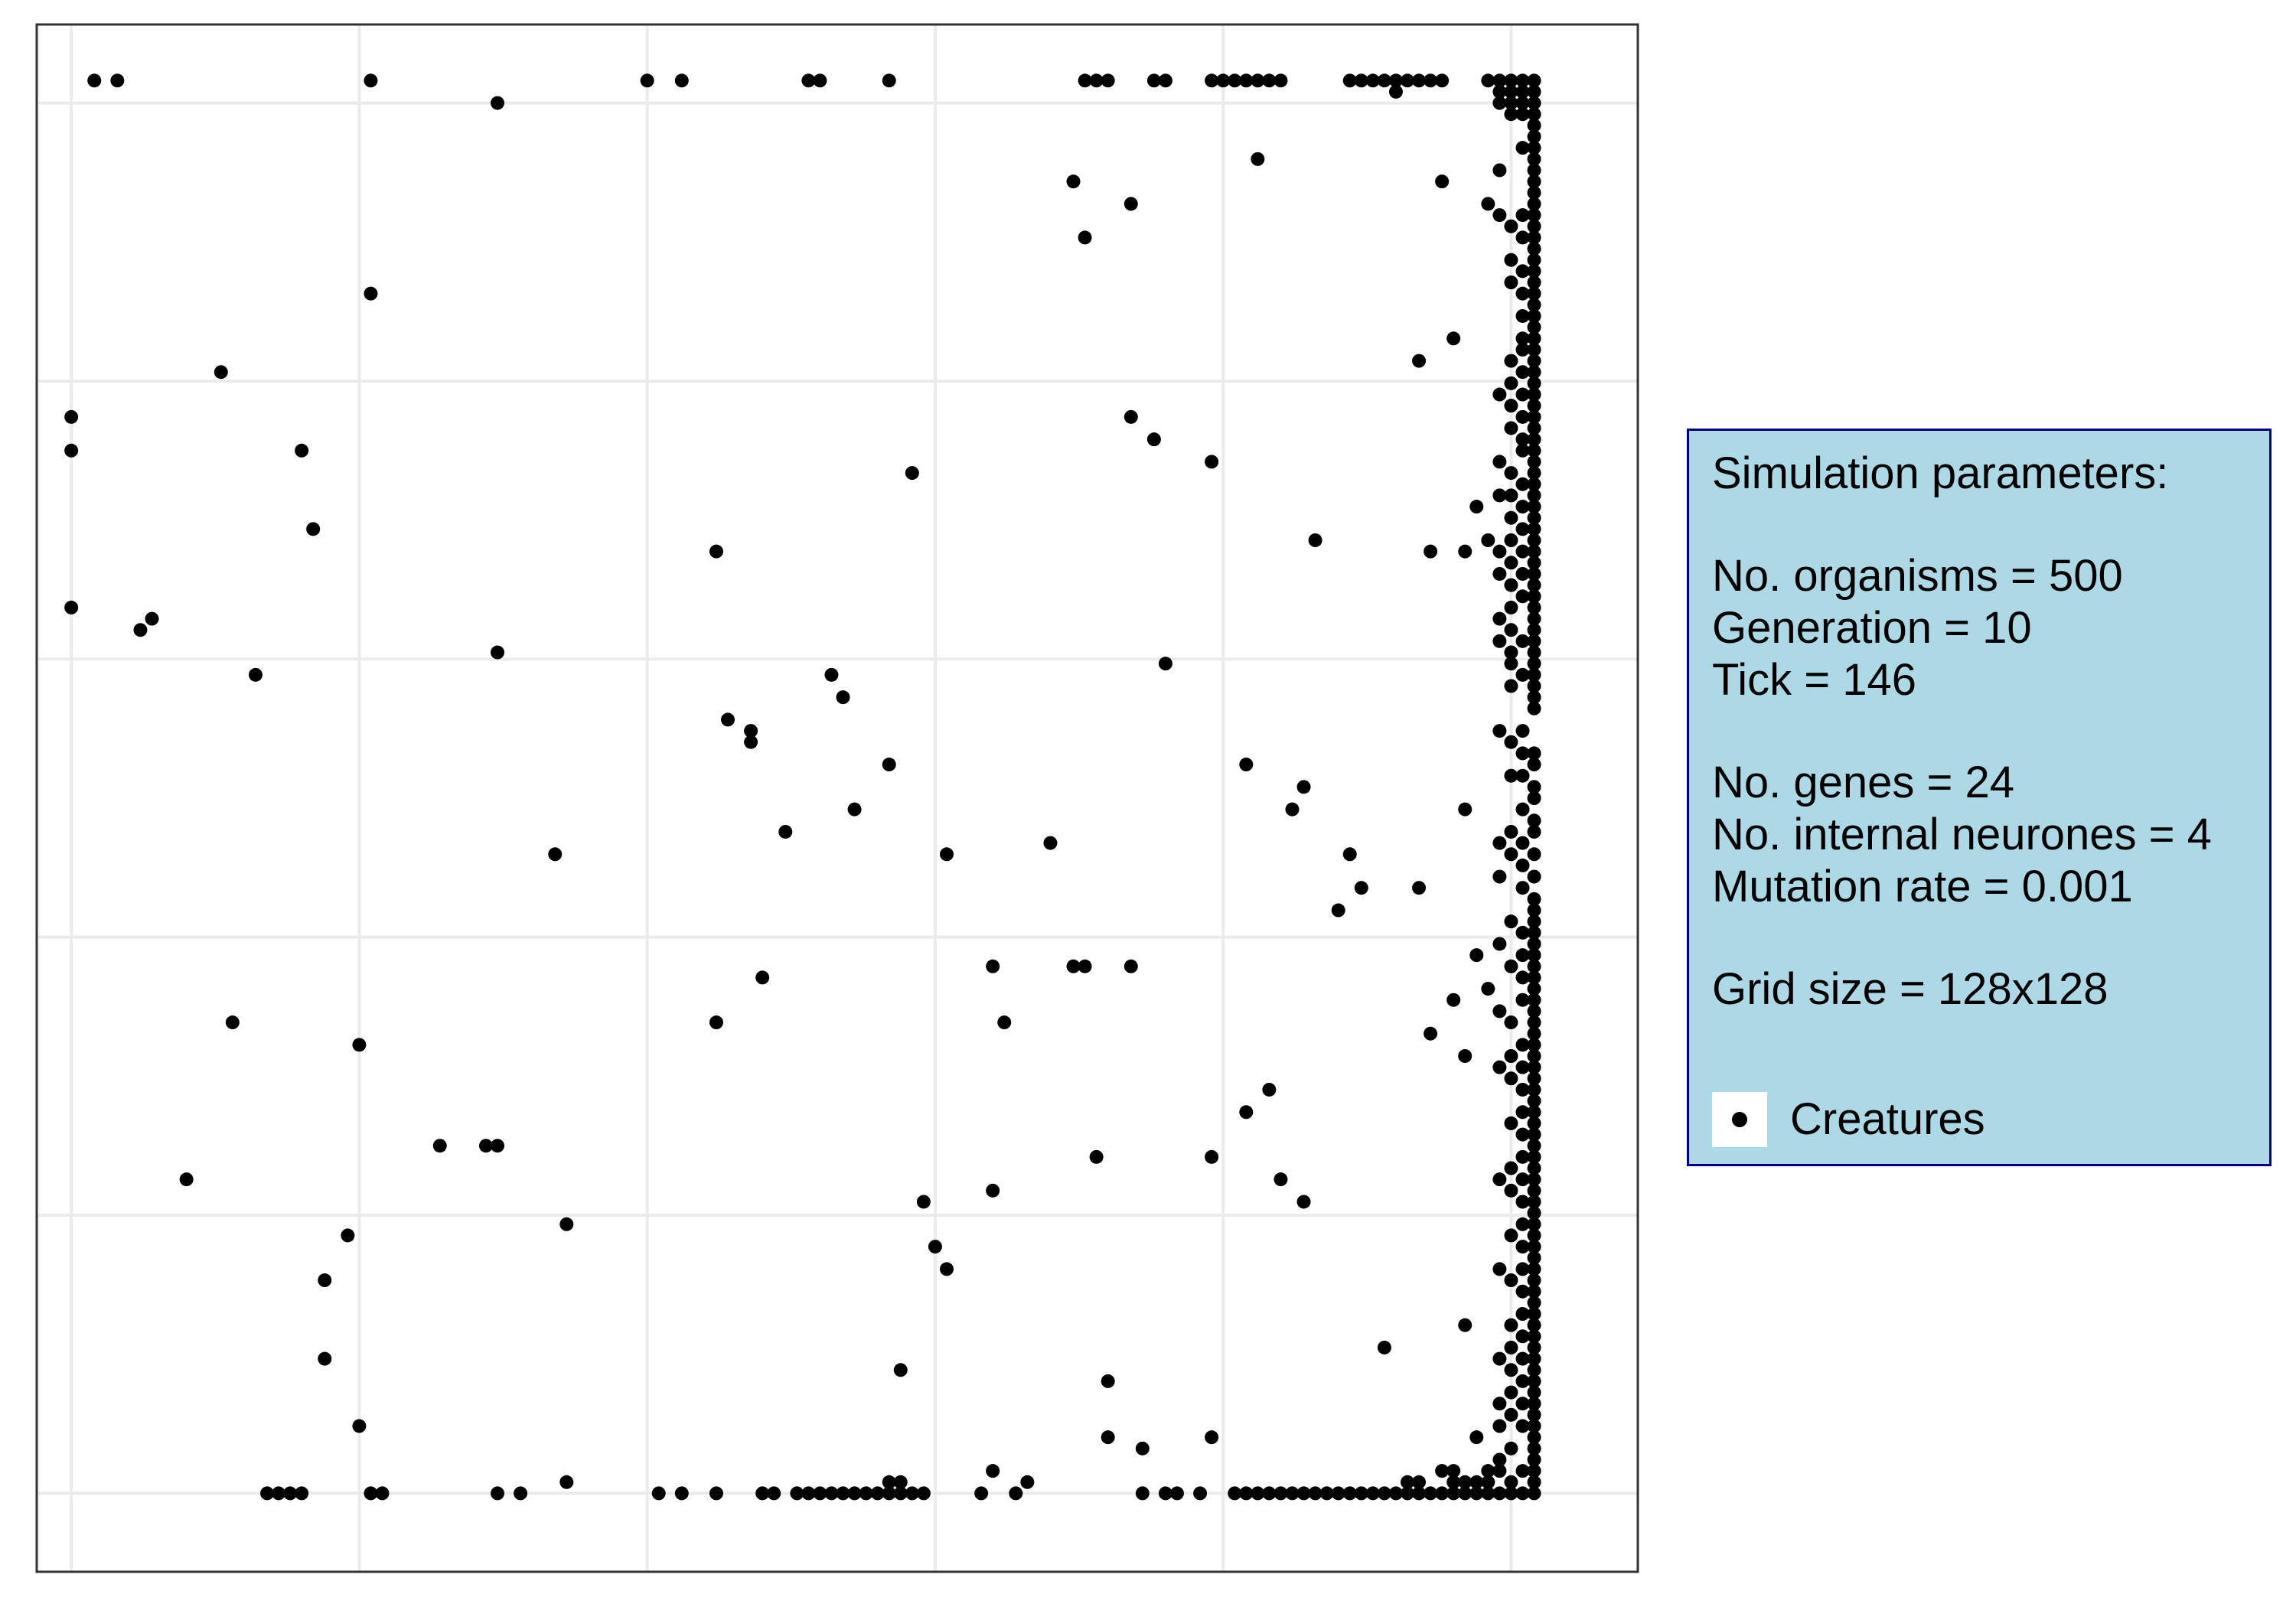  Describe the element at coordinates (1922, 887) in the screenshot. I see `legend-mutation: Mutation rate = 0.001` at that location.